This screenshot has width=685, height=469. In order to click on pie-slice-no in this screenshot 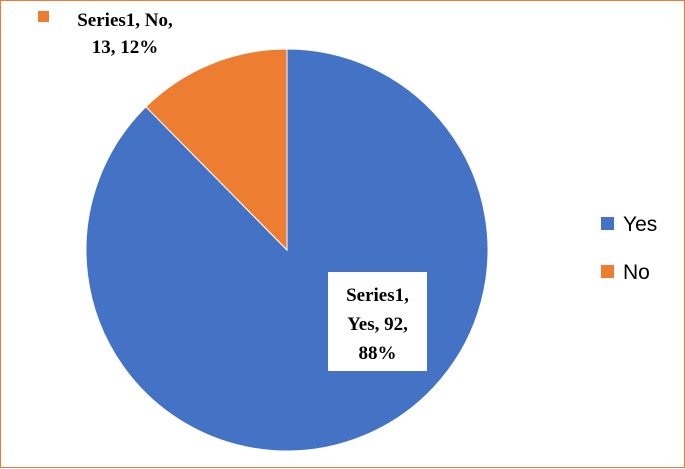, I will do `click(216, 150)`.